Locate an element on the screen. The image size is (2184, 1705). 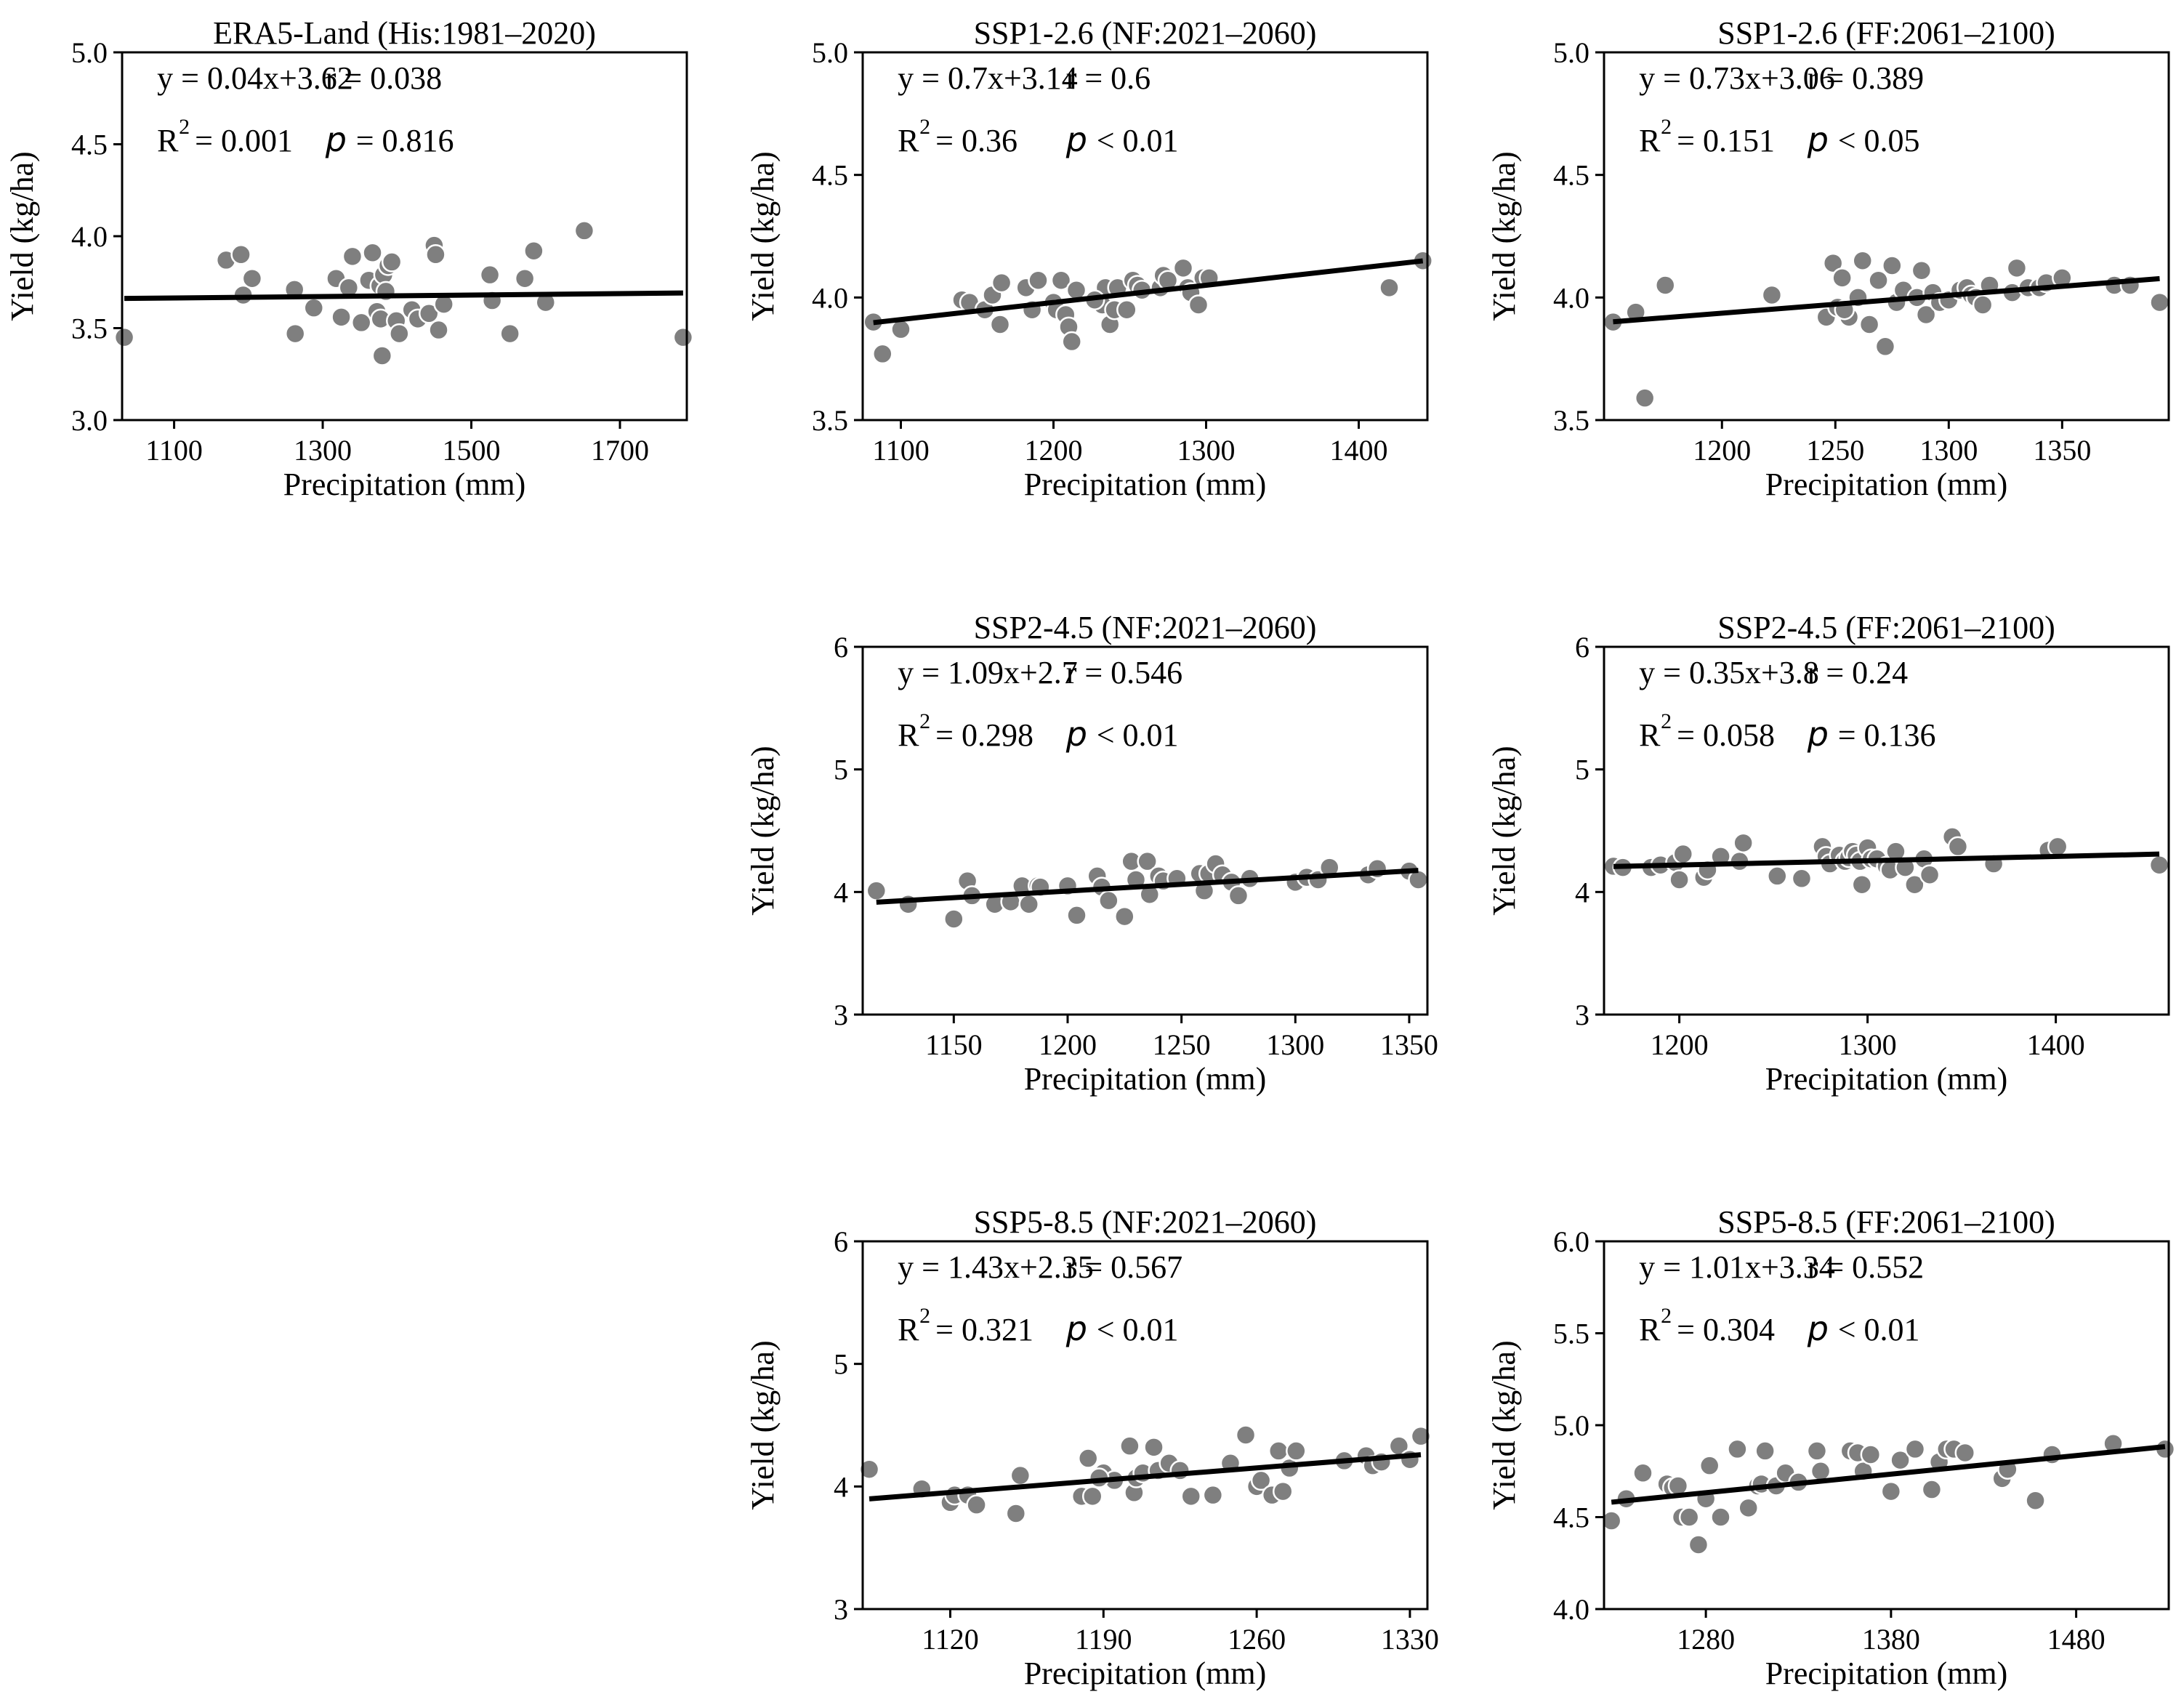
x-tick-label: 1260 is located at coordinates (1257, 1640).